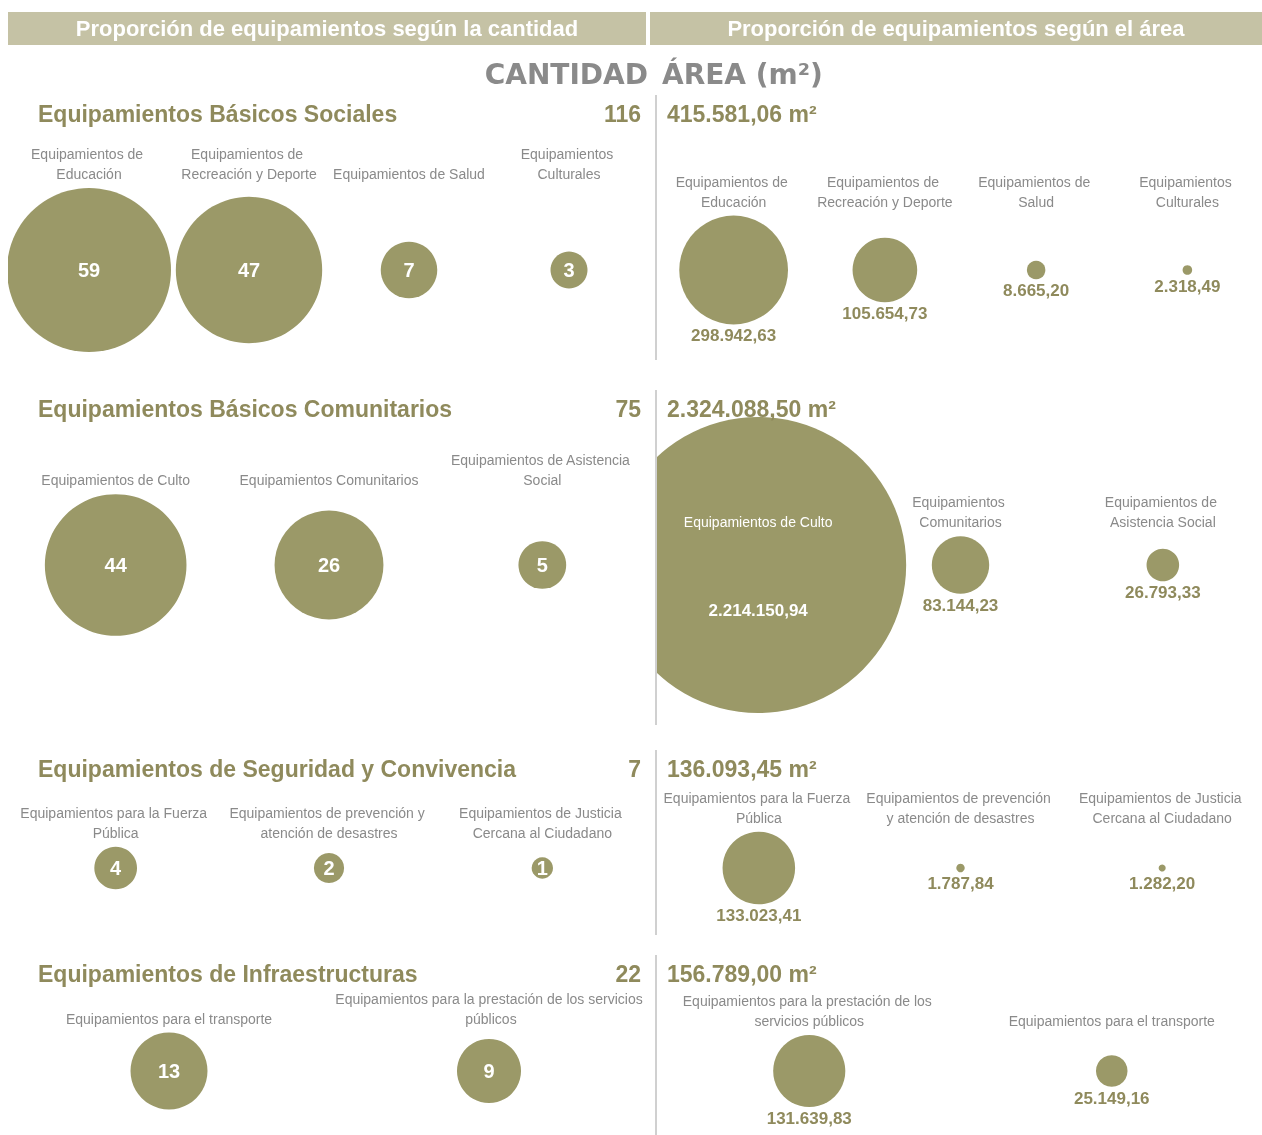 The width and height of the screenshot is (1262, 1135). What do you see at coordinates (169, 1071) in the screenshot?
I see `data-label: 13` at bounding box center [169, 1071].